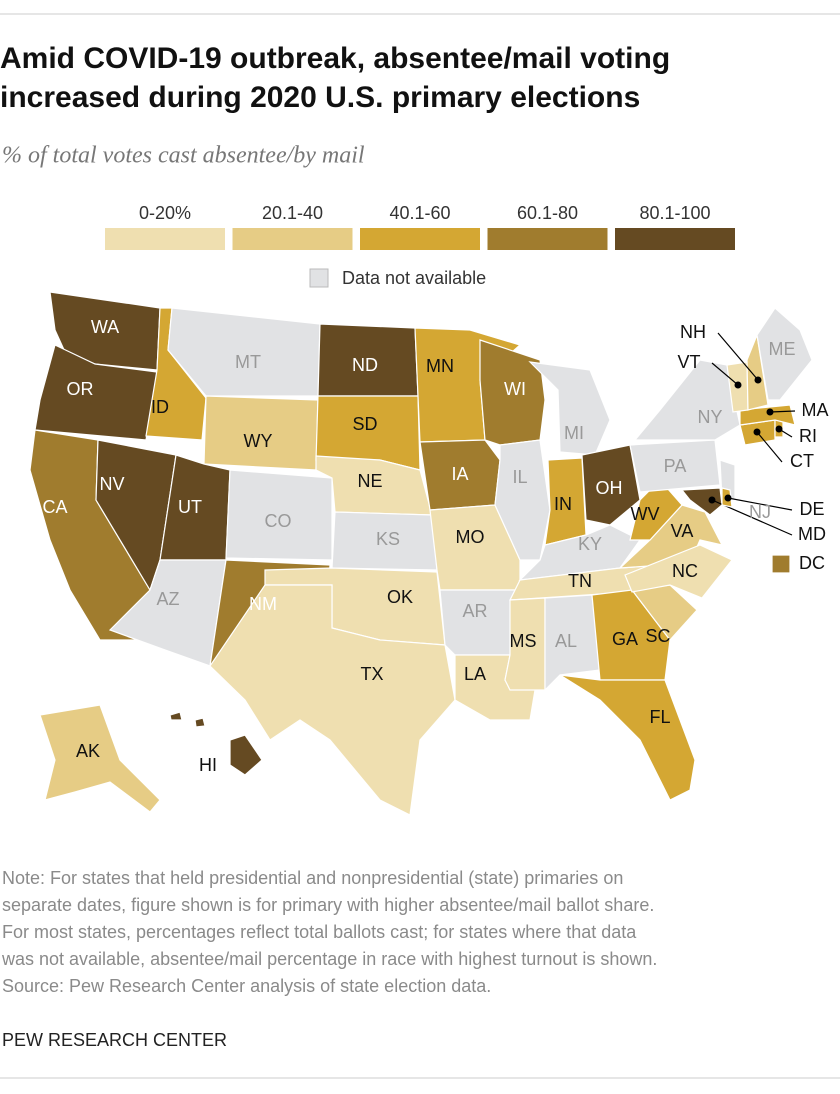 This screenshot has width=840, height=1094. Describe the element at coordinates (258, 441) in the screenshot. I see `state-label: WY` at that location.